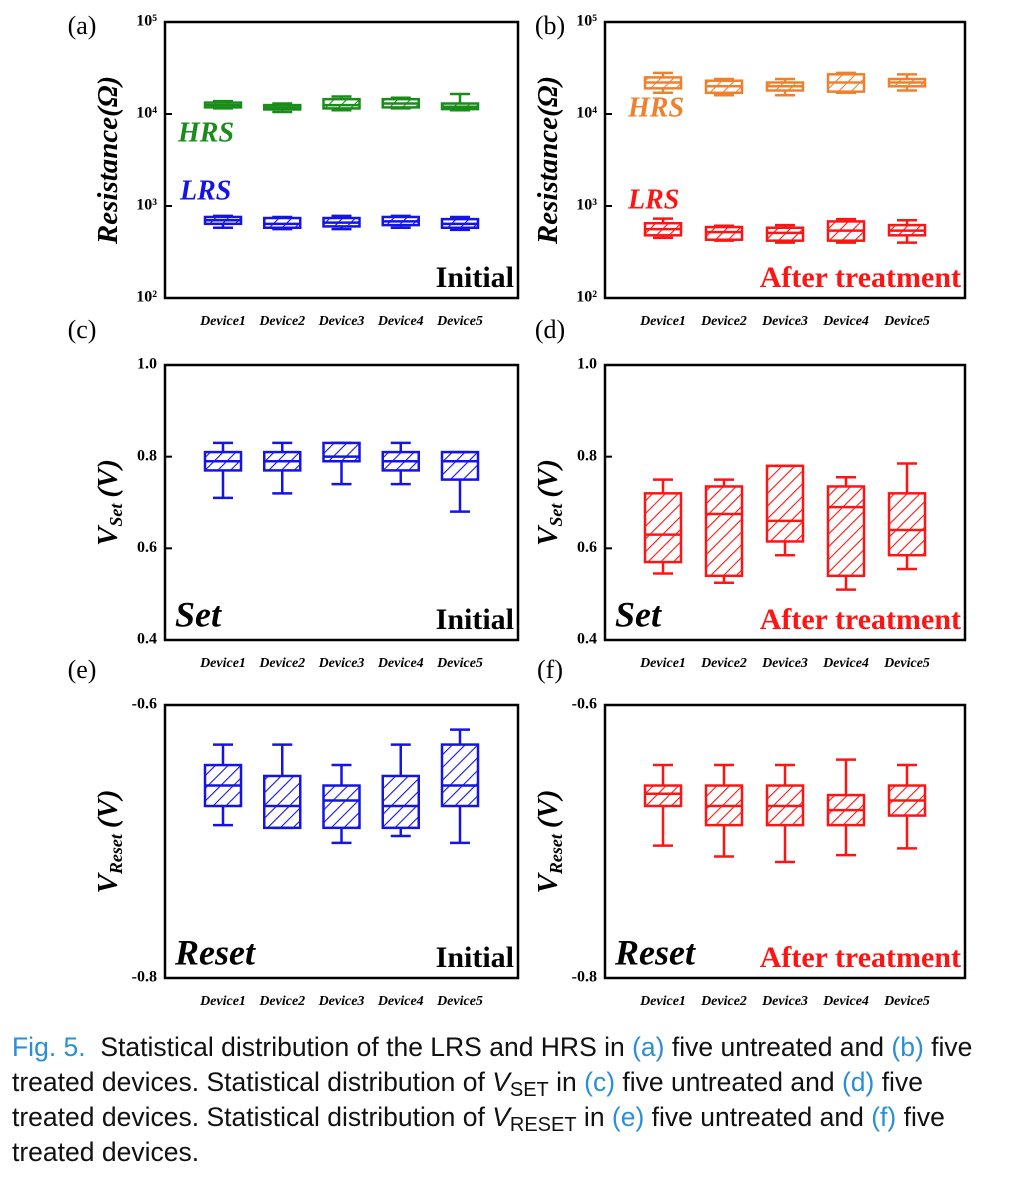 This screenshot has height=1187, width=1018. What do you see at coordinates (82, 669) in the screenshot?
I see `panel-label: (e)` at bounding box center [82, 669].